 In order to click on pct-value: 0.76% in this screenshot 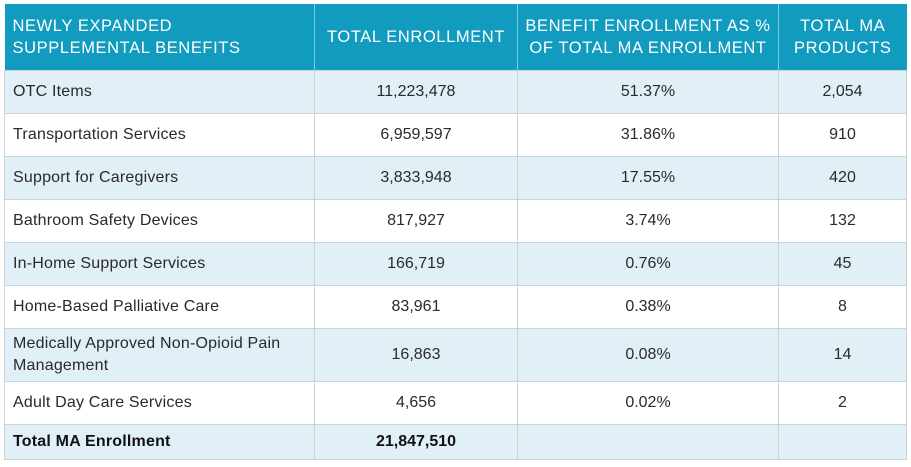, I will do `click(648, 264)`.